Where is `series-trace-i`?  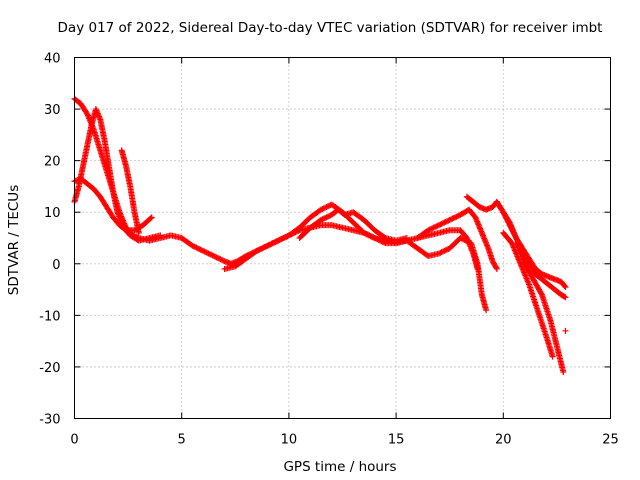 series-trace-i is located at coordinates (531, 244).